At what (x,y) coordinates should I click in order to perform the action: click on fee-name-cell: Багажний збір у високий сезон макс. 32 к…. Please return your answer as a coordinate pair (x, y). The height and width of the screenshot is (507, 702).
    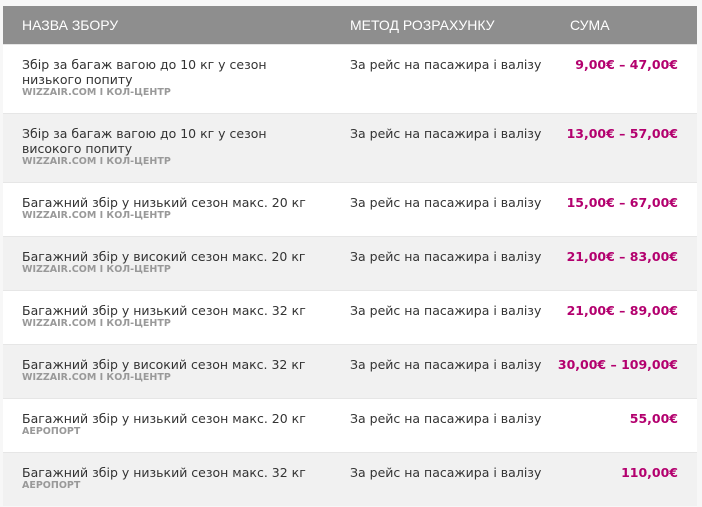
    Looking at the image, I should click on (172, 370).